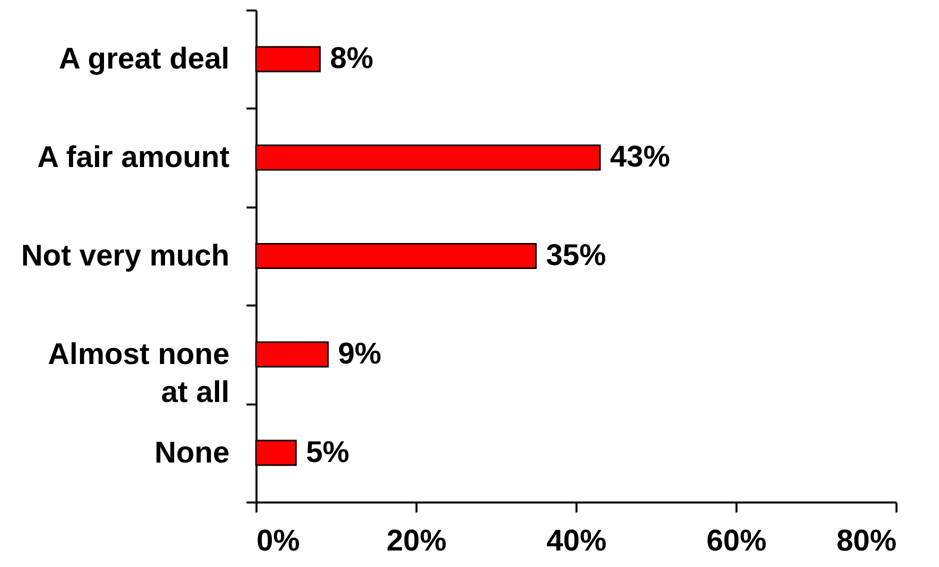 This screenshot has width=939, height=567. I want to click on data-label: 9%, so click(360, 353).